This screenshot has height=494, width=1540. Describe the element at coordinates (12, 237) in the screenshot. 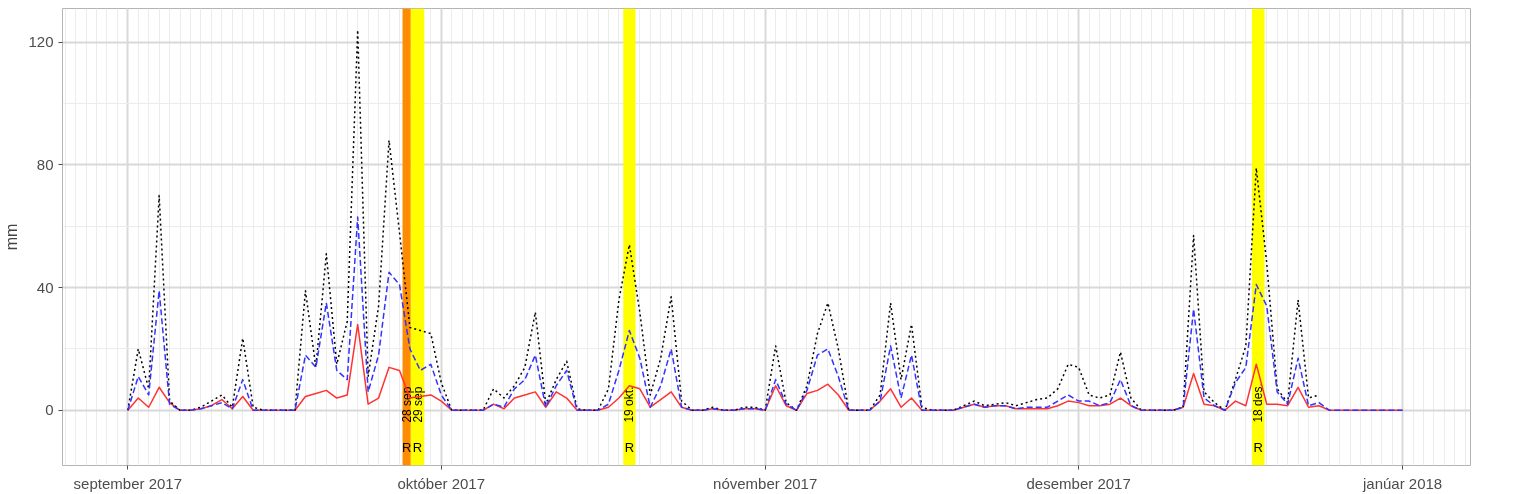

I see `y-axis-title: mm` at that location.